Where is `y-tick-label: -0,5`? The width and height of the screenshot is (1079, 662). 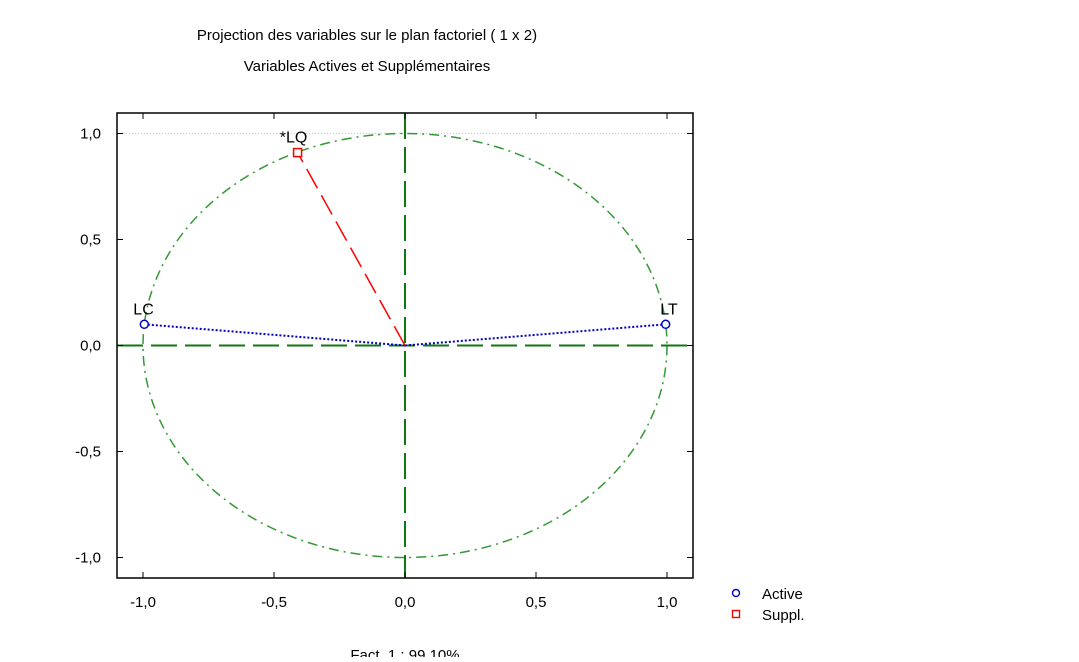
y-tick-label: -0,5 is located at coordinates (88, 452).